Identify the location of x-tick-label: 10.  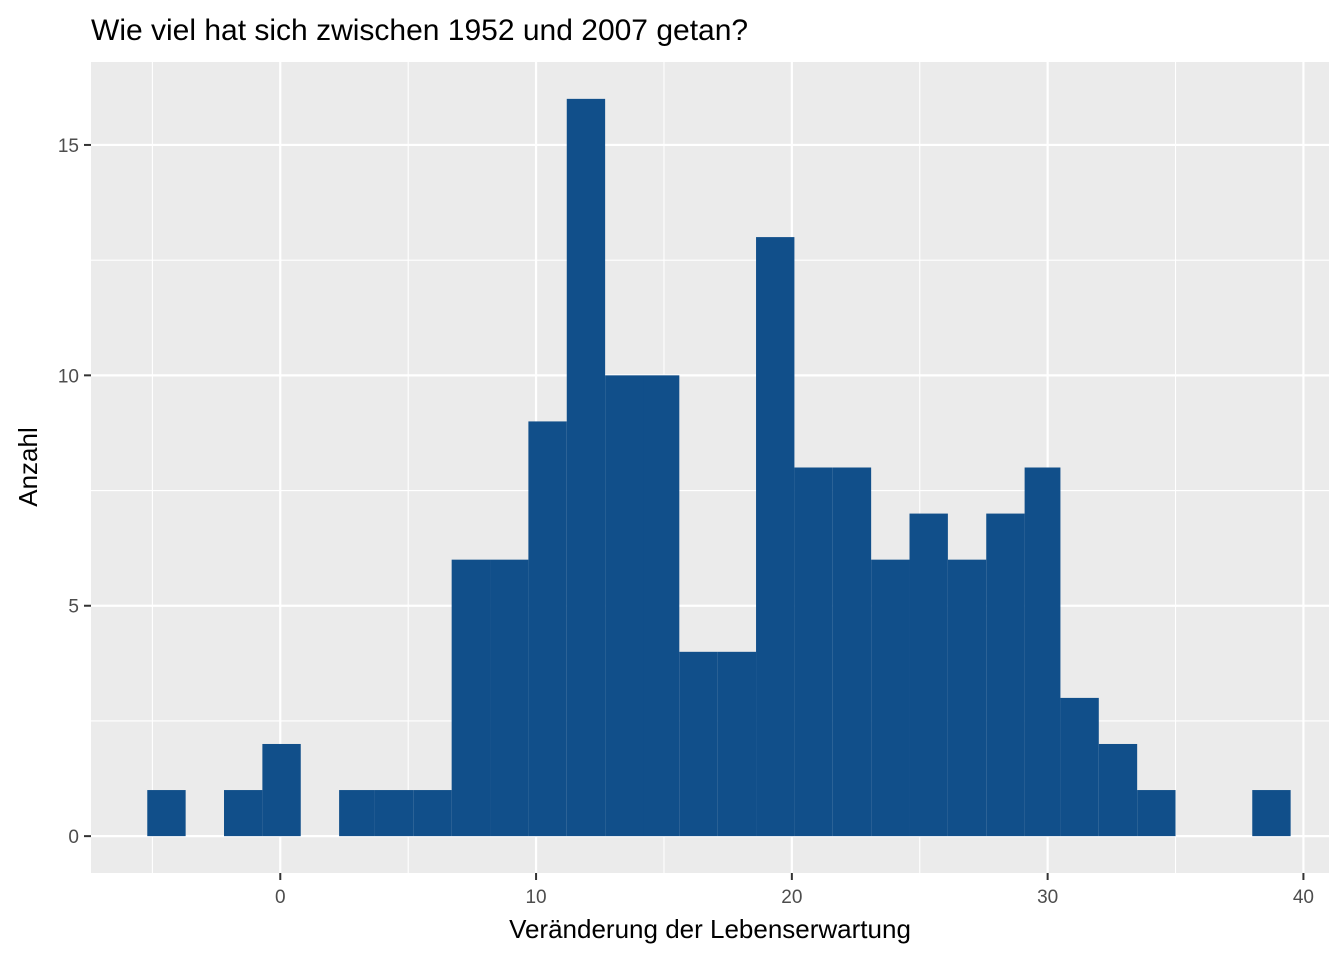
(535, 897).